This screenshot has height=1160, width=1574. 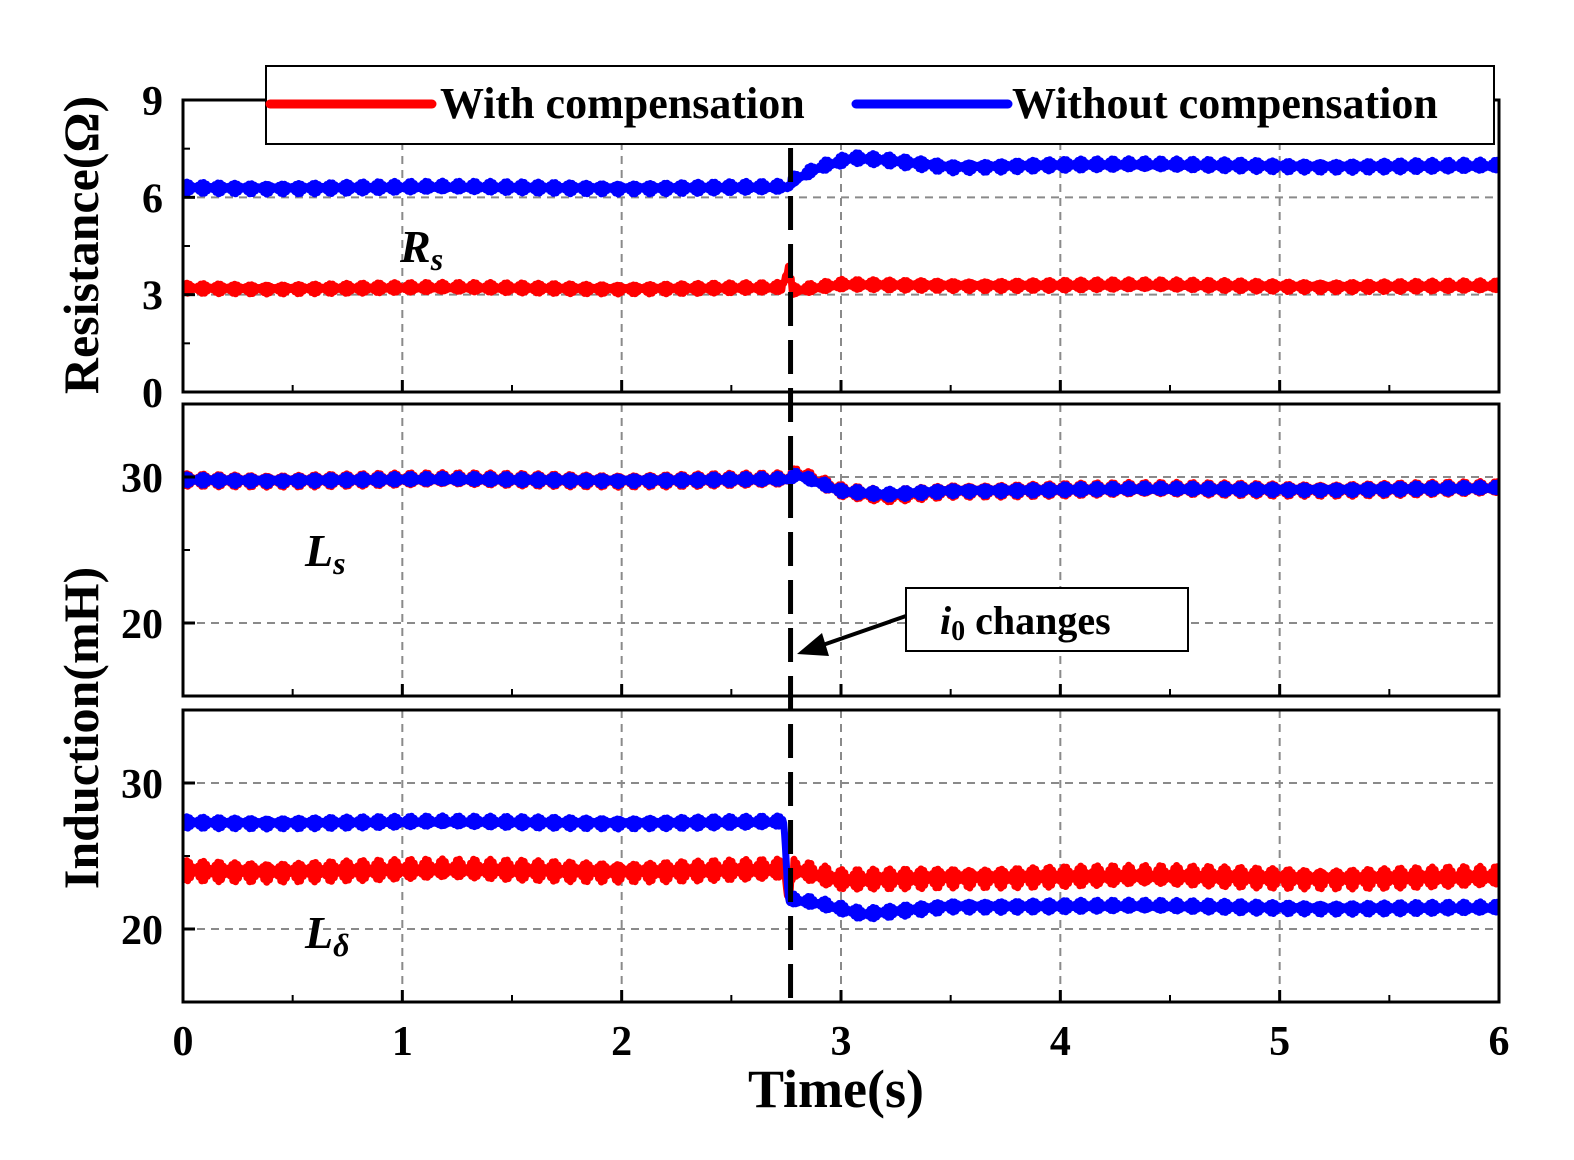 I want to click on xtick-label-3: 3, so click(x=841, y=1042).